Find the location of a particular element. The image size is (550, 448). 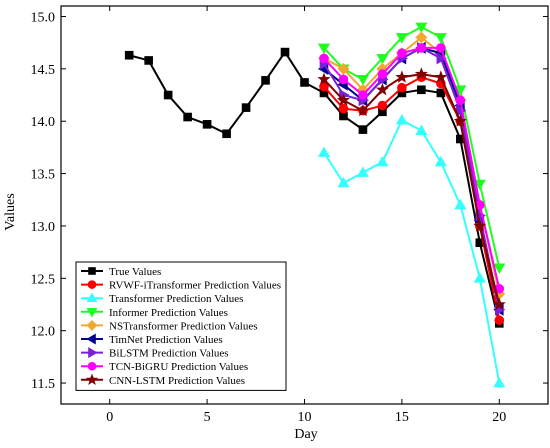

legend-box is located at coordinates (181, 326).